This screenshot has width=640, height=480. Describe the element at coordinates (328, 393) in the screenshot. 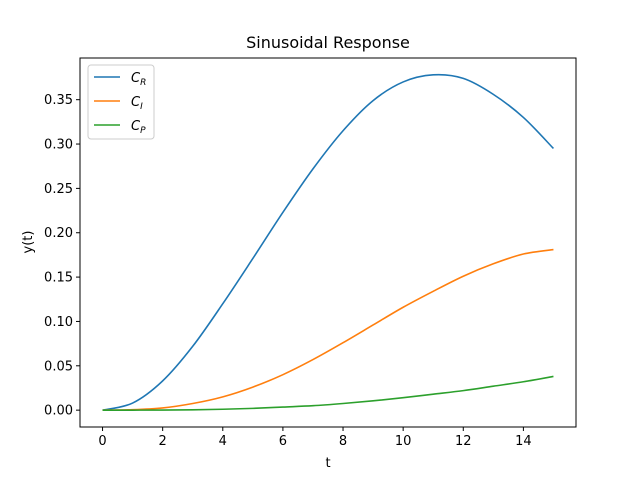

I see `series-line-p` at that location.